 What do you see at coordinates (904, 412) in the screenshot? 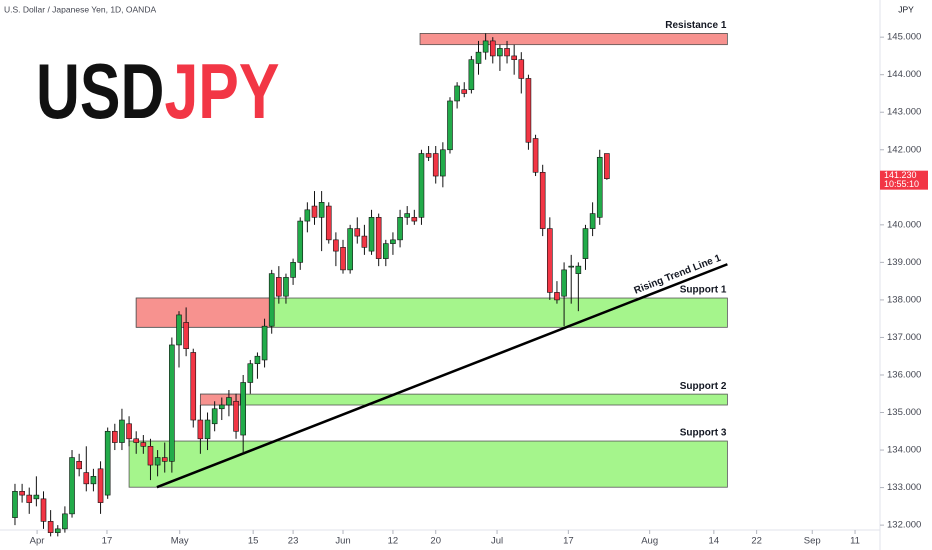
I see `y-tick-label: 135.000` at bounding box center [904, 412].